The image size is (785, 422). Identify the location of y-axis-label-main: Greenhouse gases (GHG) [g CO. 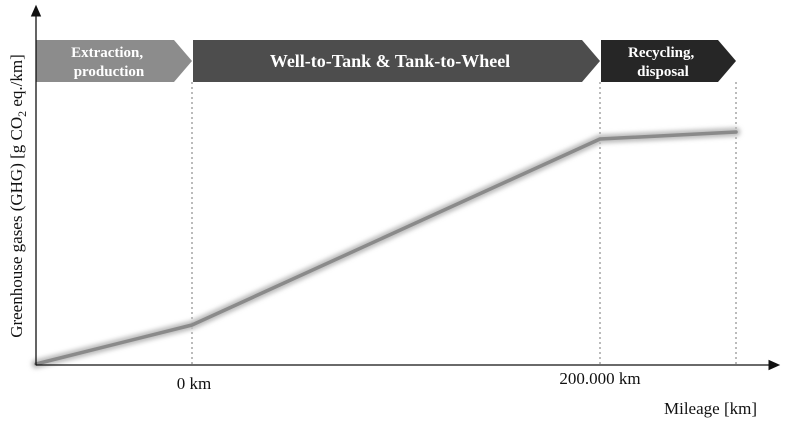
(16, 227).